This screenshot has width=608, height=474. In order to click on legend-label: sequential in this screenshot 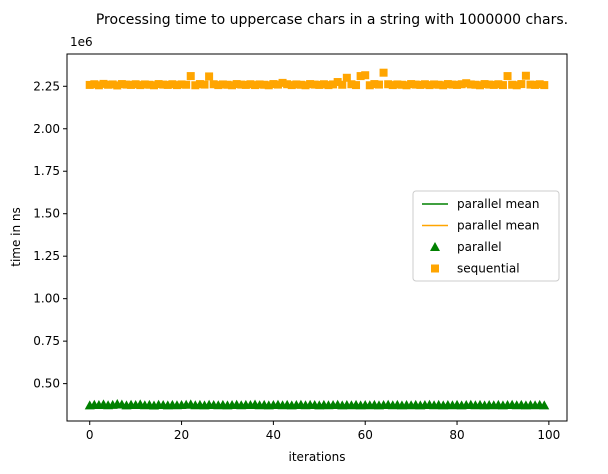, I will do `click(488, 269)`.